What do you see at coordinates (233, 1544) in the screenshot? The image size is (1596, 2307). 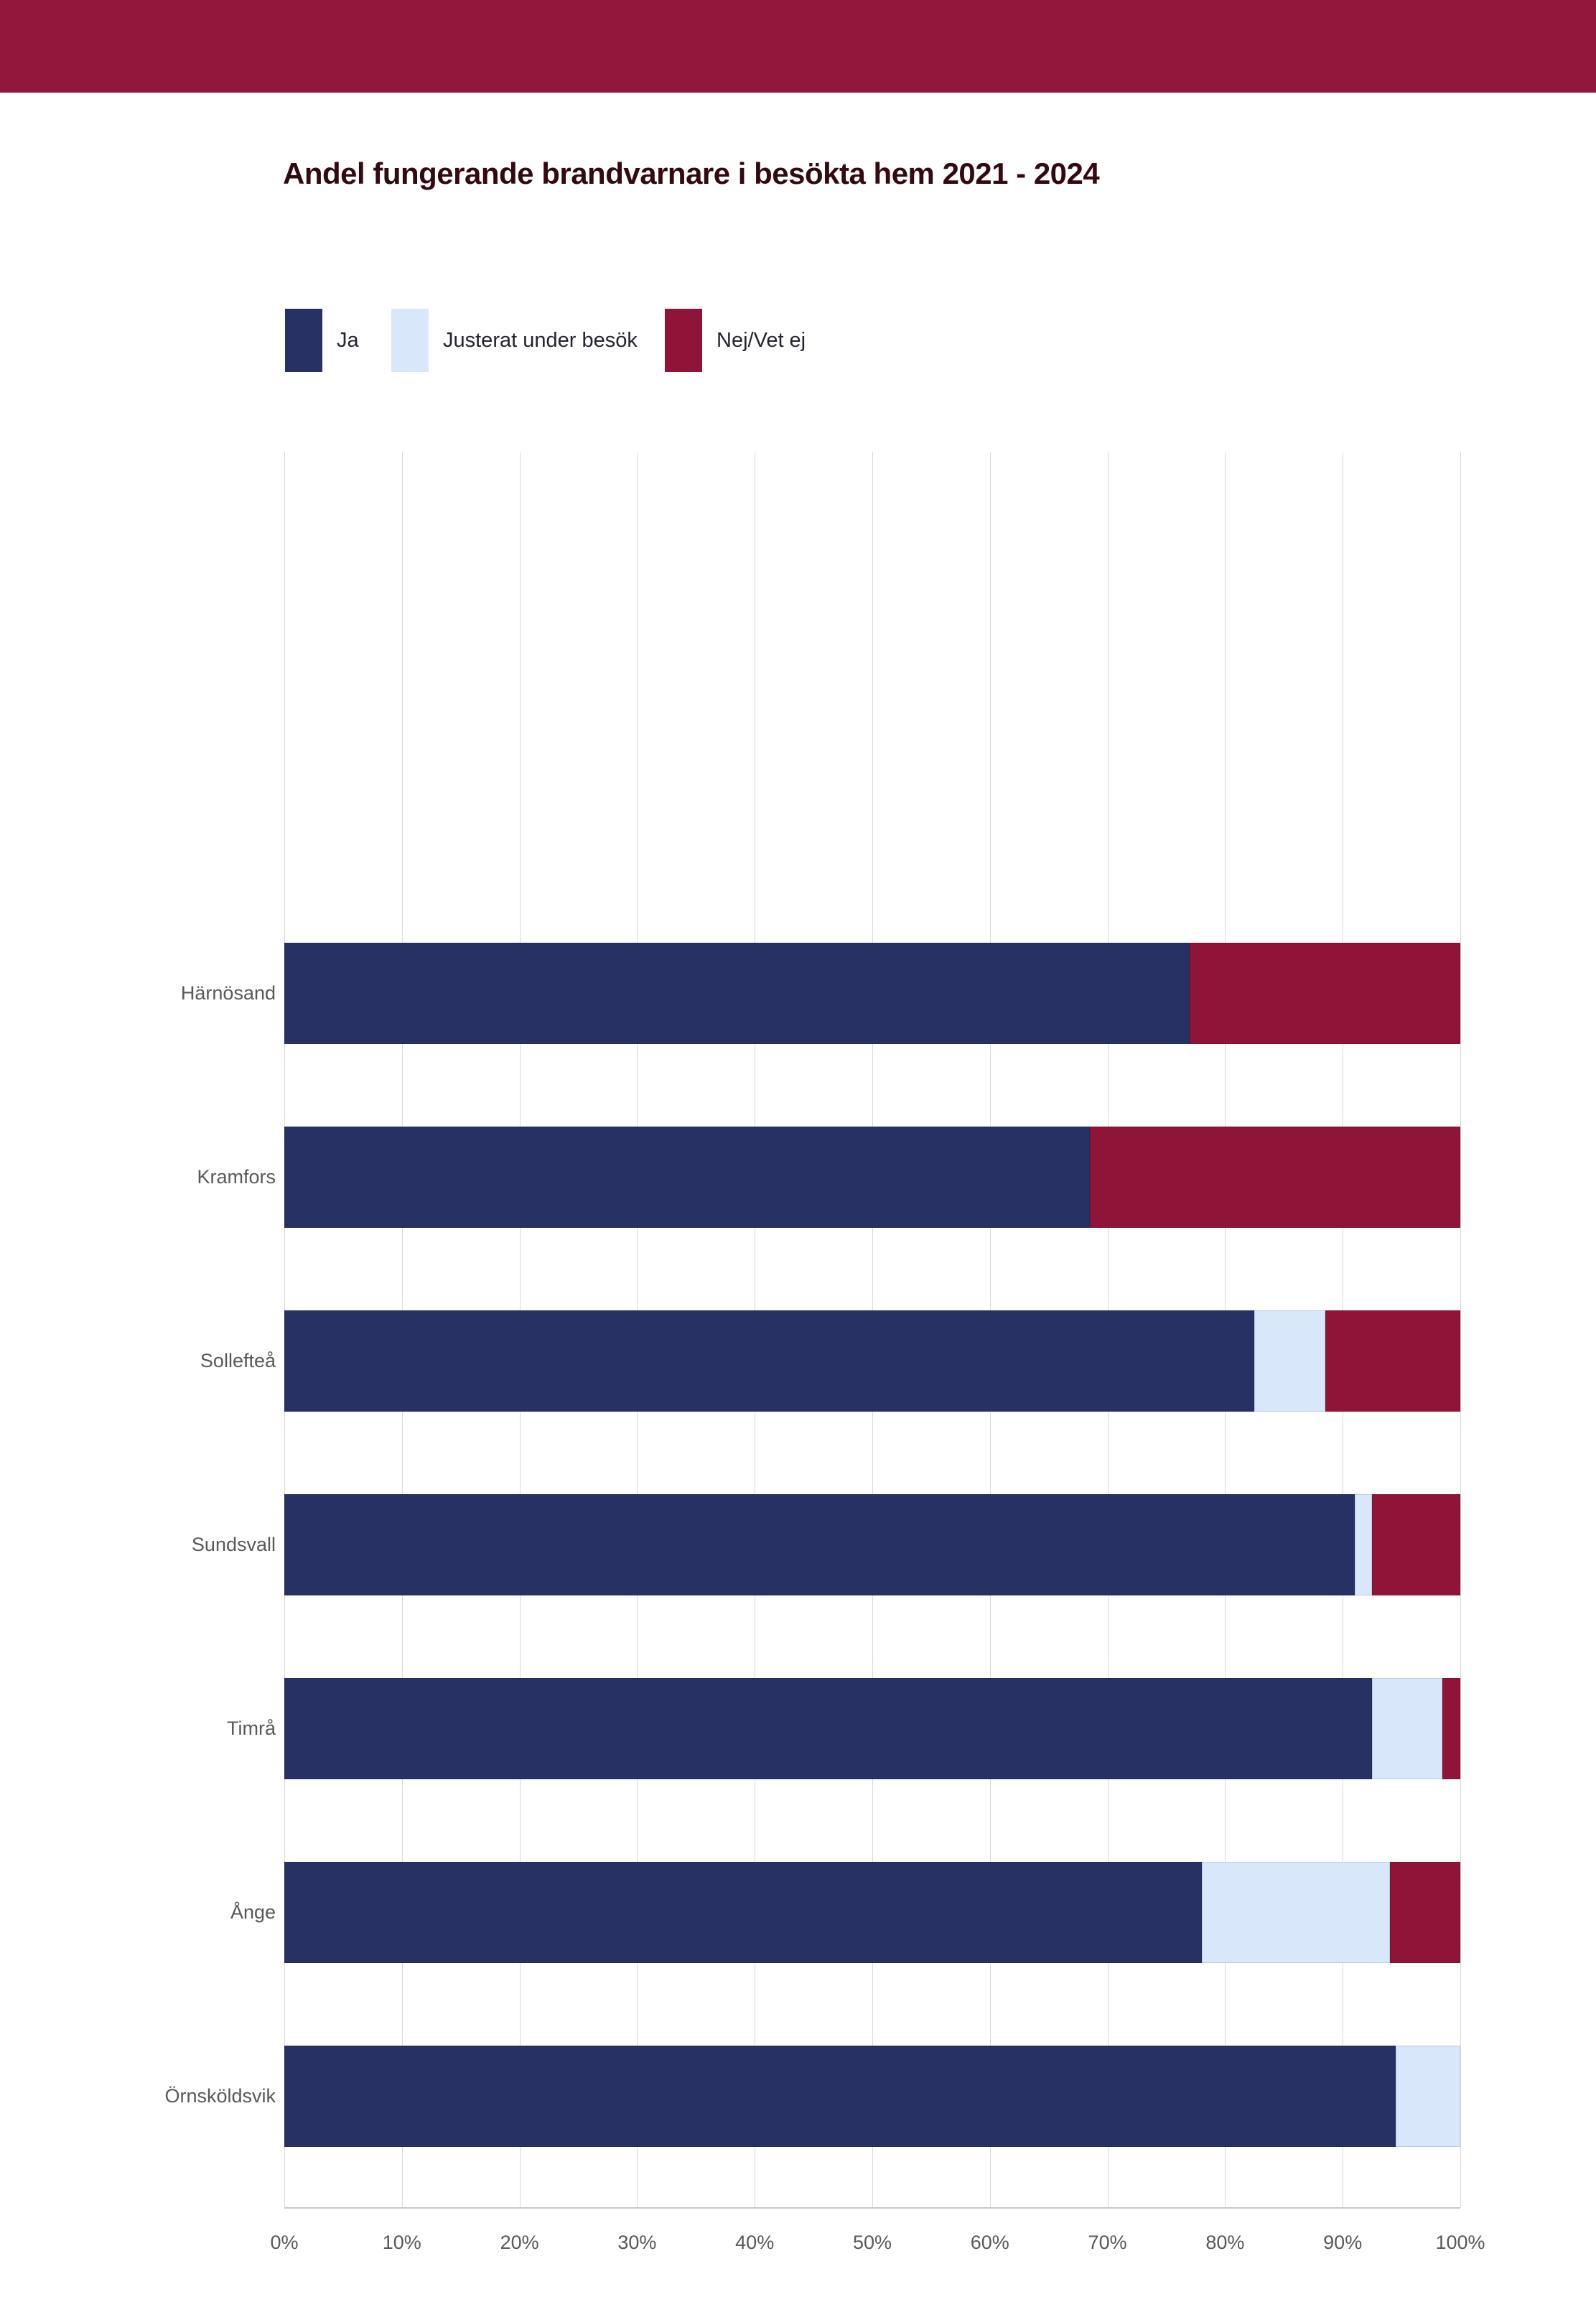 I see `category-label-sundsvall: Sundsvall` at bounding box center [233, 1544].